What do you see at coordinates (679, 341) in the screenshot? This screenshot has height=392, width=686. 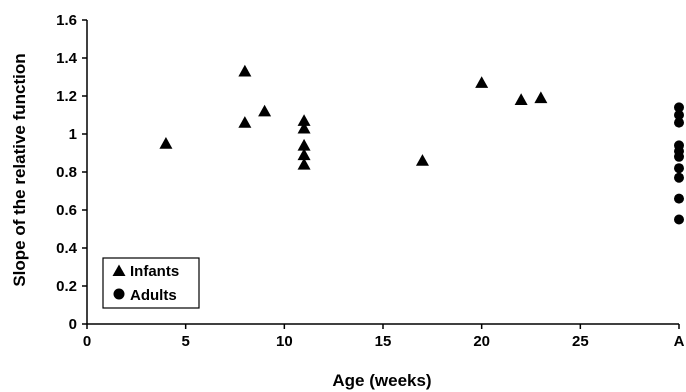 I see `x-tick-label: A` at bounding box center [679, 341].